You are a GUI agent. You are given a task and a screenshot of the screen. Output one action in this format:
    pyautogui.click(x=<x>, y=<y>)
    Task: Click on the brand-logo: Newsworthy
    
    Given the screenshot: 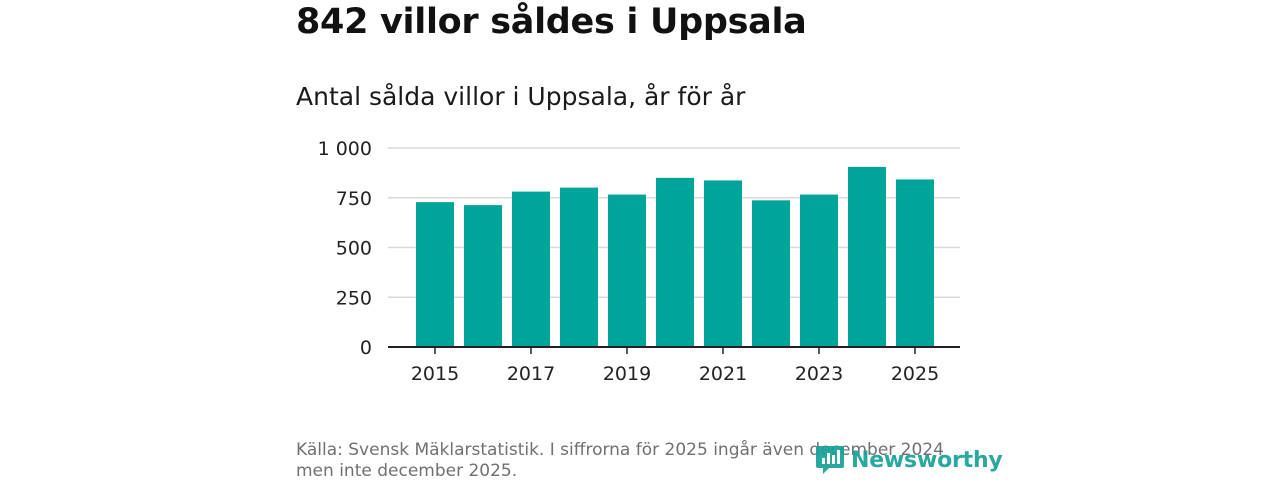 What is the action you would take?
    pyautogui.click(x=909, y=460)
    